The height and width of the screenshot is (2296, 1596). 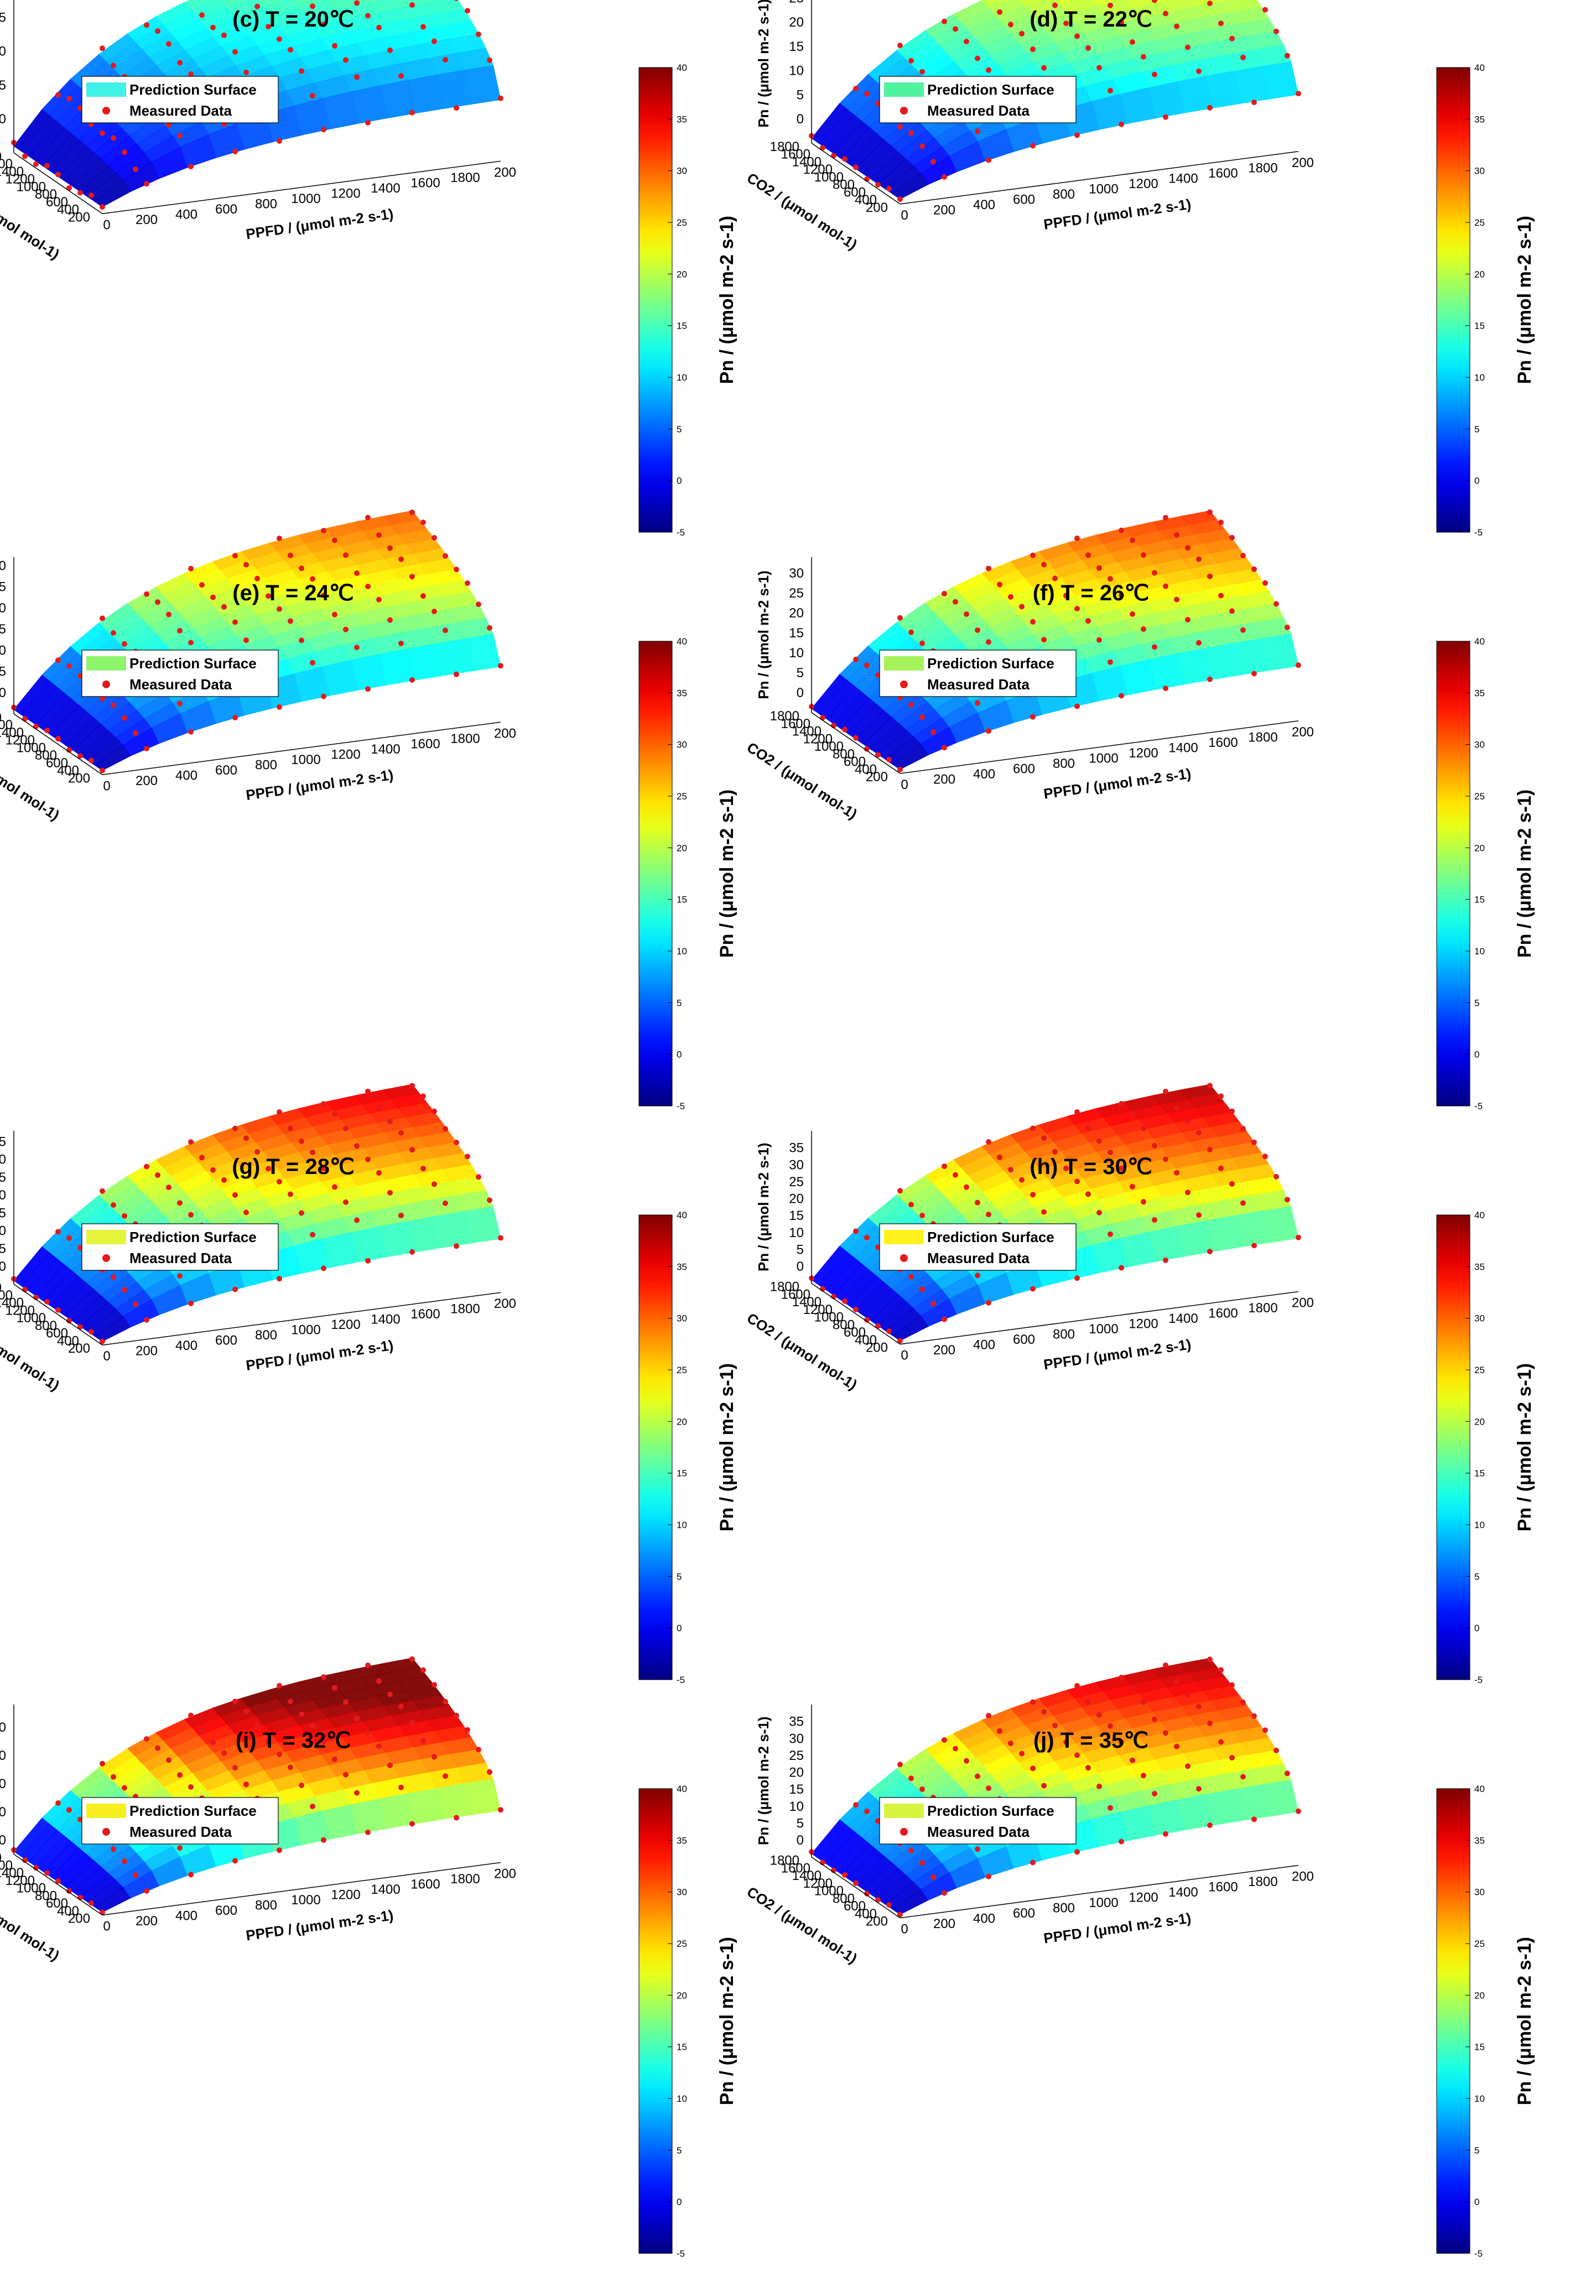 What do you see at coordinates (682, 1215) in the screenshot?
I see `colorbar-tick-label: 40` at bounding box center [682, 1215].